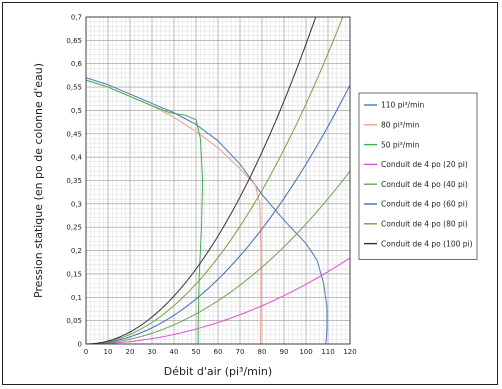 The image size is (502, 389). Describe the element at coordinates (240, 352) in the screenshot. I see `x-tick-label: 70` at that location.